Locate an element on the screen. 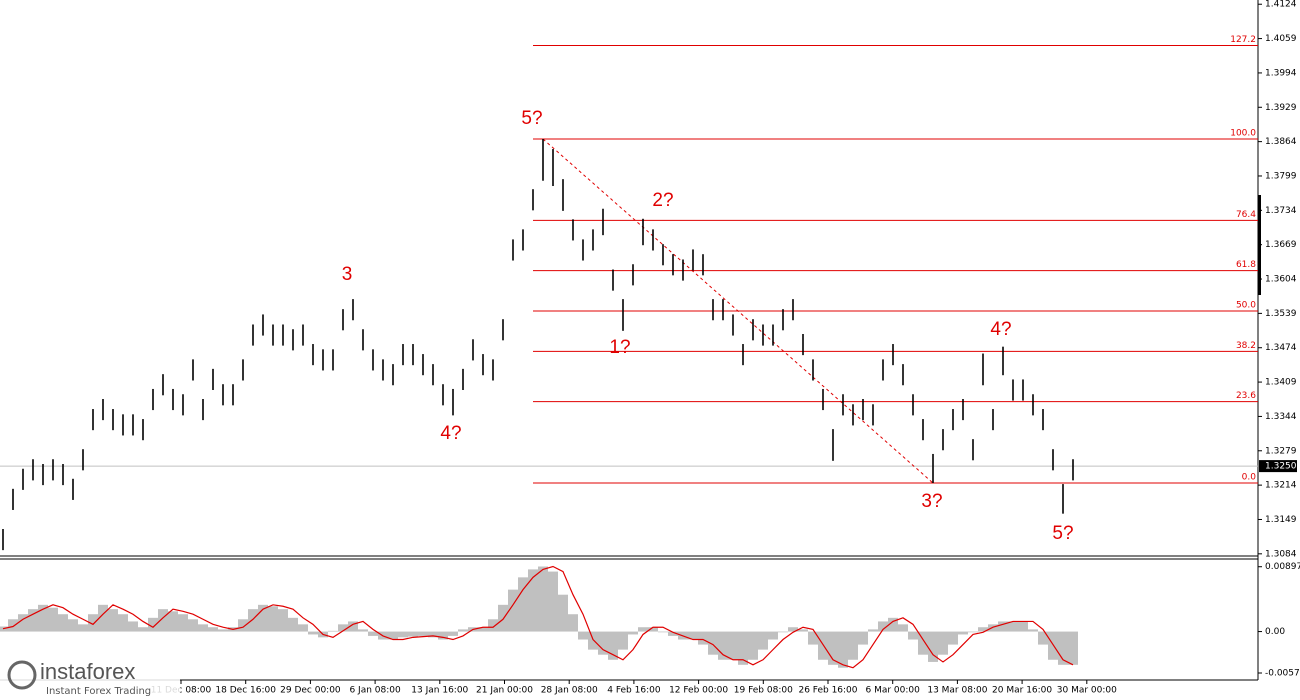  x-tick-label: 6 Mar 00:00 is located at coordinates (893, 691).